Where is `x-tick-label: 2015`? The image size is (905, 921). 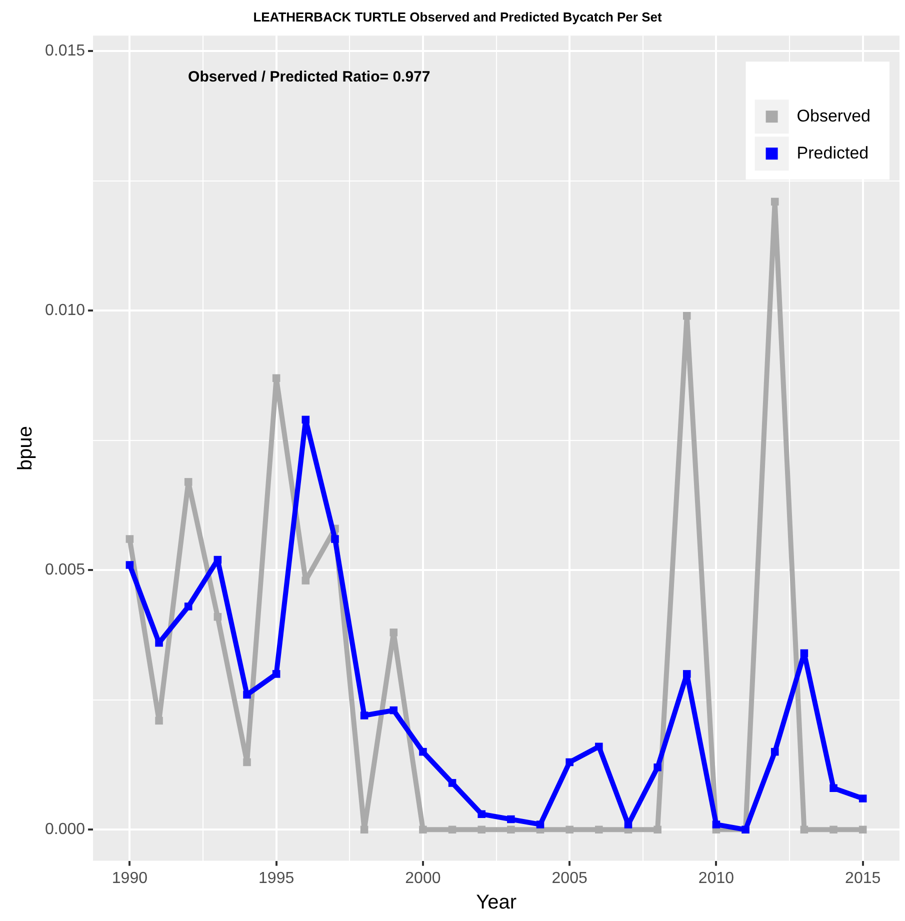 x-tick-label: 2015 is located at coordinates (863, 878).